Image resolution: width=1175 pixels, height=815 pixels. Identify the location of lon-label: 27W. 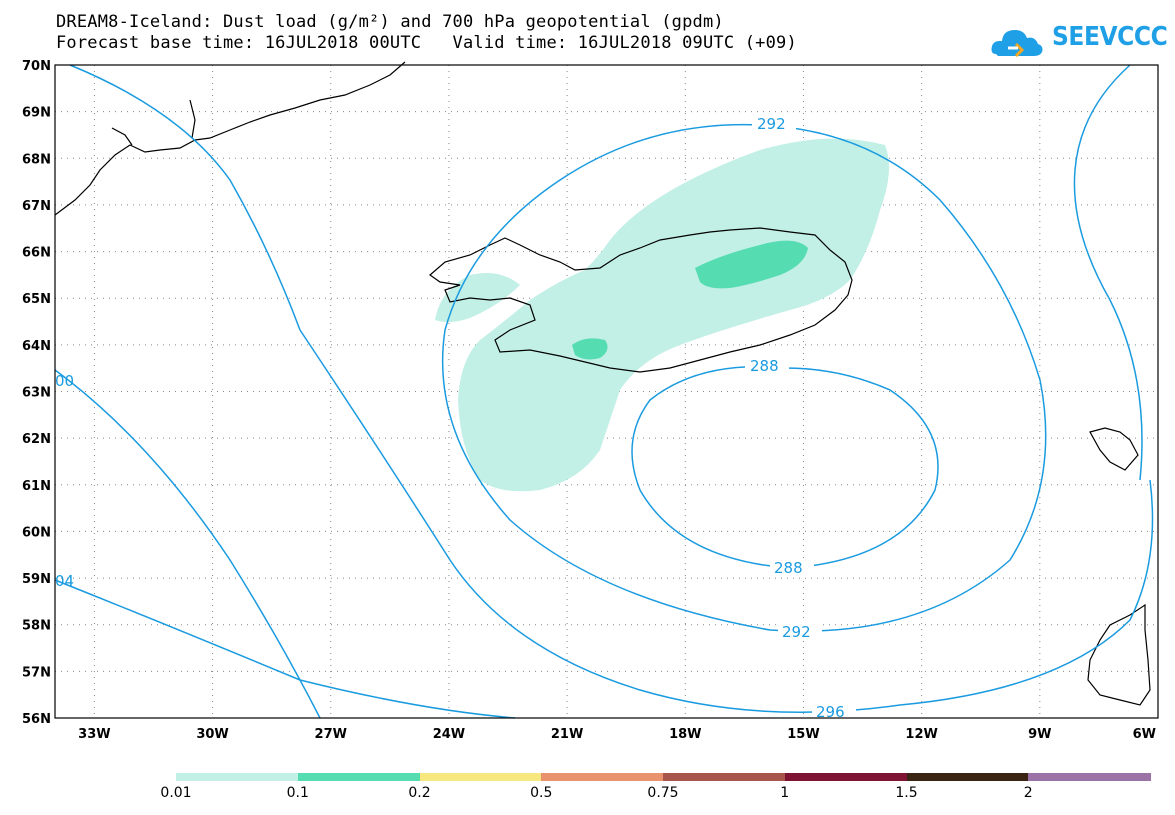
(331, 734).